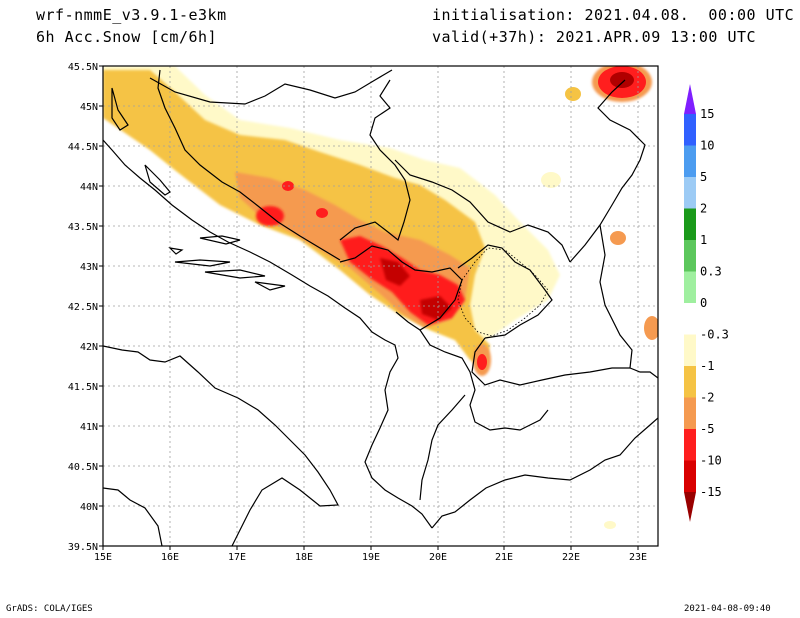 Image resolution: width=800 pixels, height=618 pixels. Describe the element at coordinates (707, 366) in the screenshot. I see `colorbar-label: -1` at that location.